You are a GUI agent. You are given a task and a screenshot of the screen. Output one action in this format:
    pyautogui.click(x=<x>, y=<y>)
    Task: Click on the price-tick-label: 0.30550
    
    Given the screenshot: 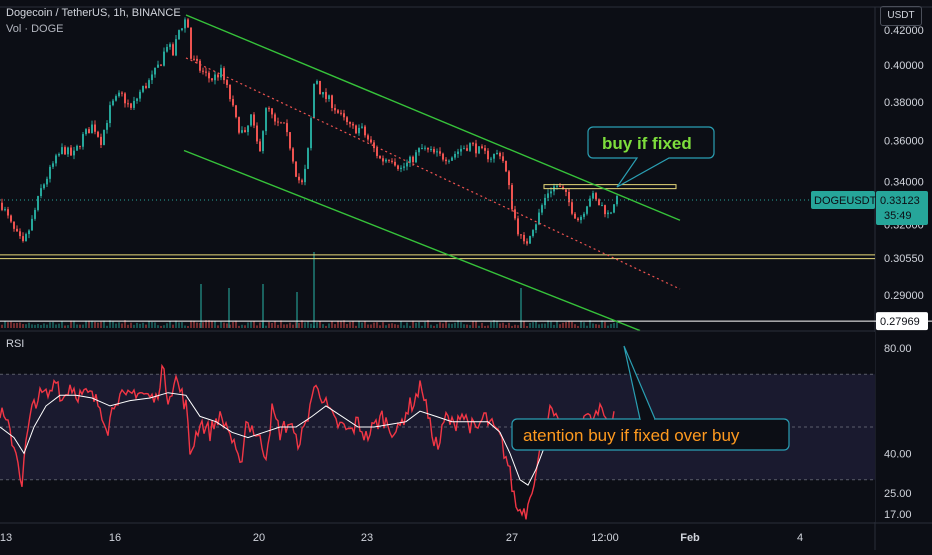 What is the action you would take?
    pyautogui.click(x=904, y=259)
    